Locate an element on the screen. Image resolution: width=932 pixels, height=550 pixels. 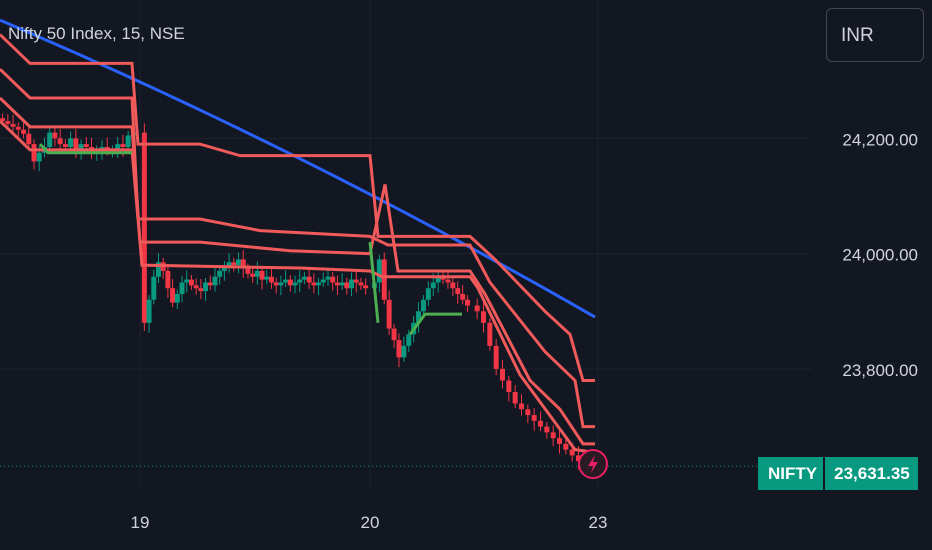
price-badge: NIFTY 23,631.35 is located at coordinates (838, 473).